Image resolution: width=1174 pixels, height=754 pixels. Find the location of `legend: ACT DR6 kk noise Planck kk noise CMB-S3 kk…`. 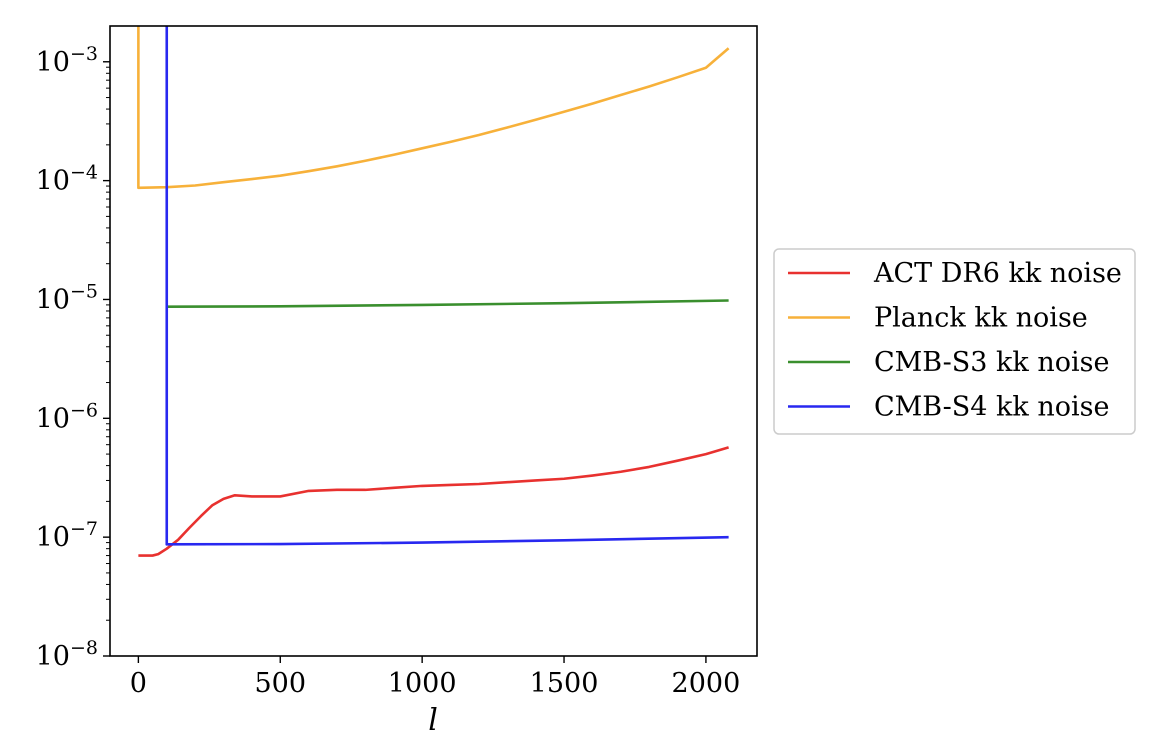

legend: ACT DR6 kk noise Planck kk noise CMB-S3 kk… is located at coordinates (954, 341).